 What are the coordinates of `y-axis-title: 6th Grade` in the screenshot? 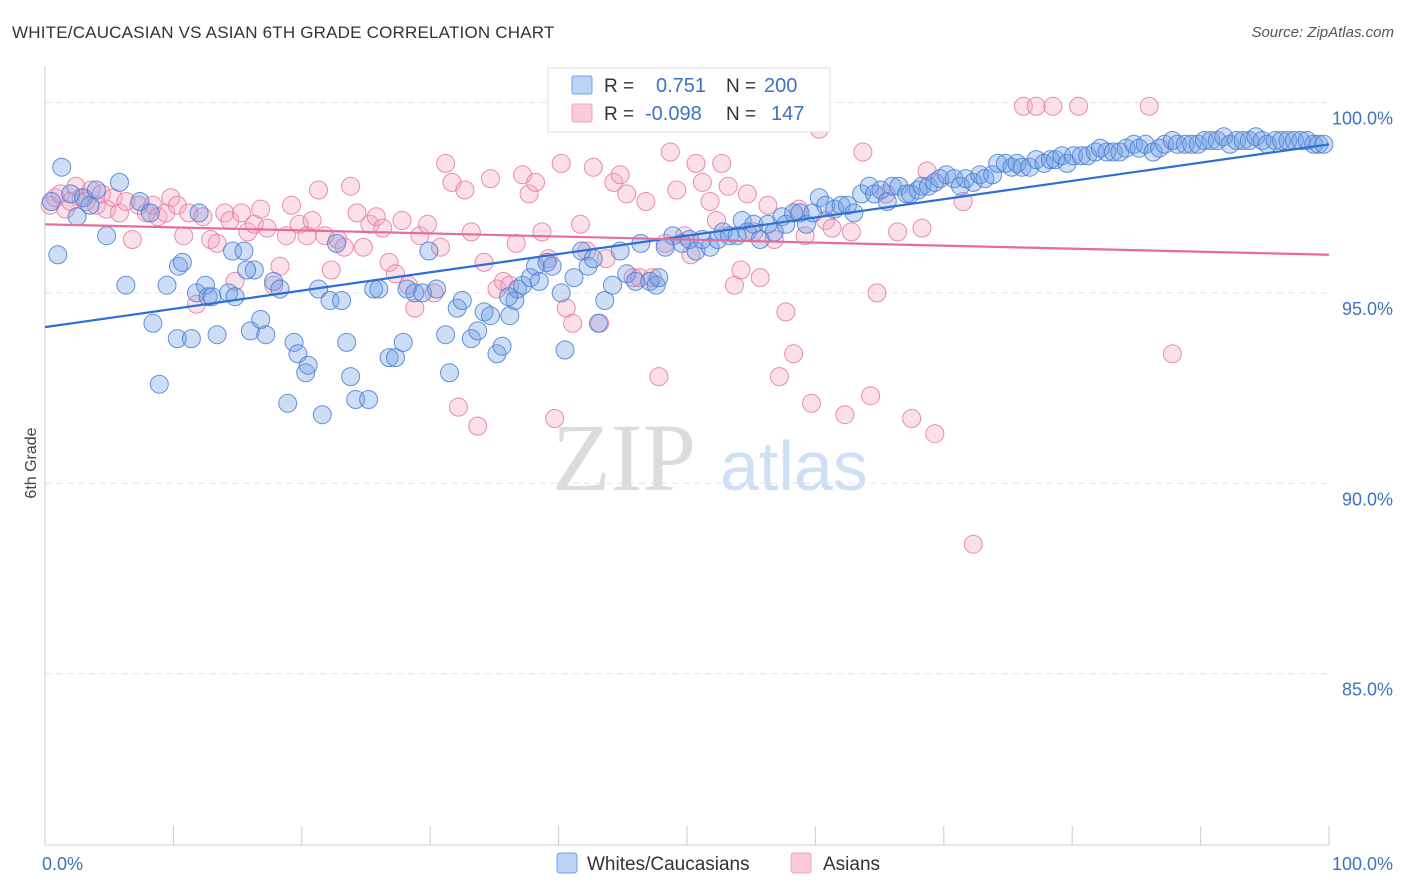 It's located at (31, 462).